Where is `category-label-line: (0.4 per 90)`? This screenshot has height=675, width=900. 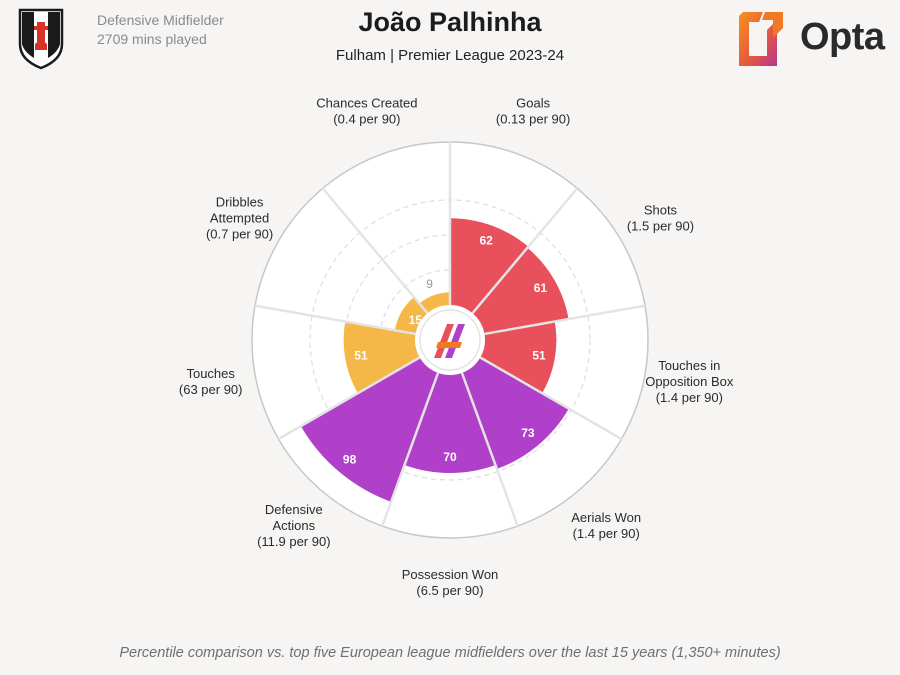 category-label-line: (0.4 per 90) is located at coordinates (366, 119).